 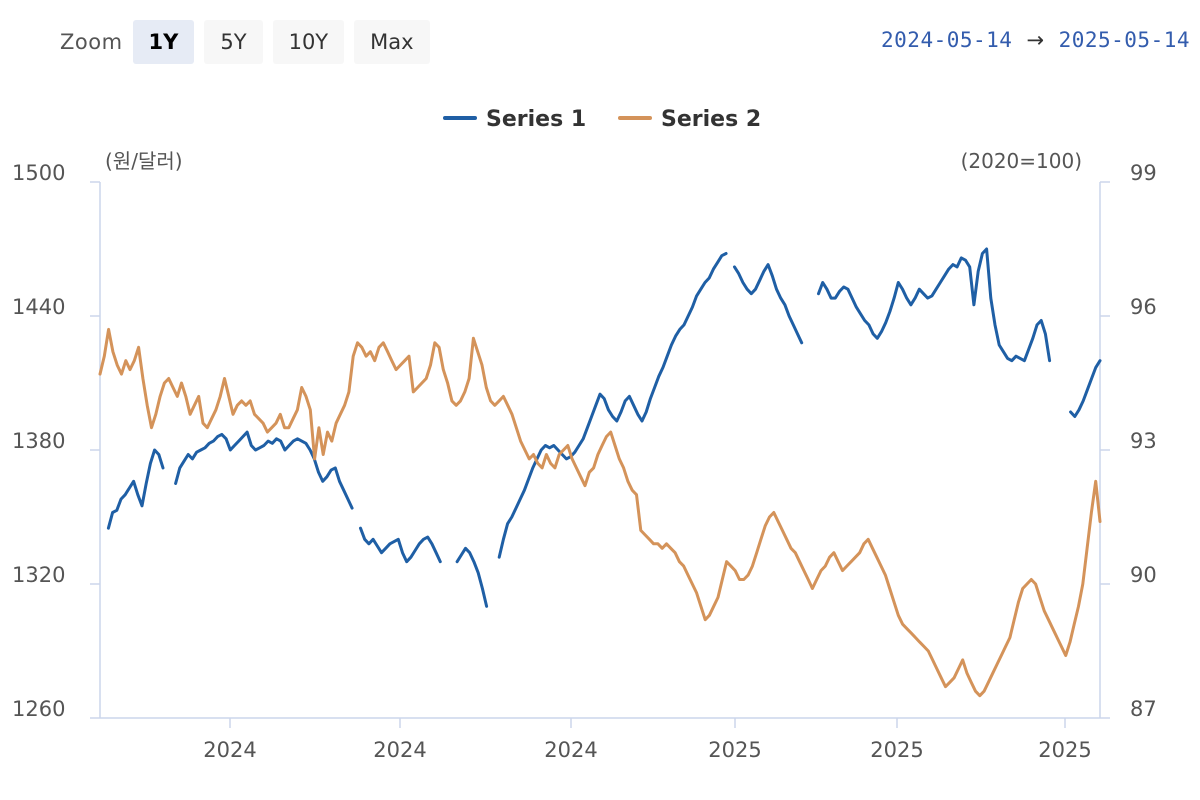 I want to click on left-tick-label: 1500, so click(x=38, y=173).